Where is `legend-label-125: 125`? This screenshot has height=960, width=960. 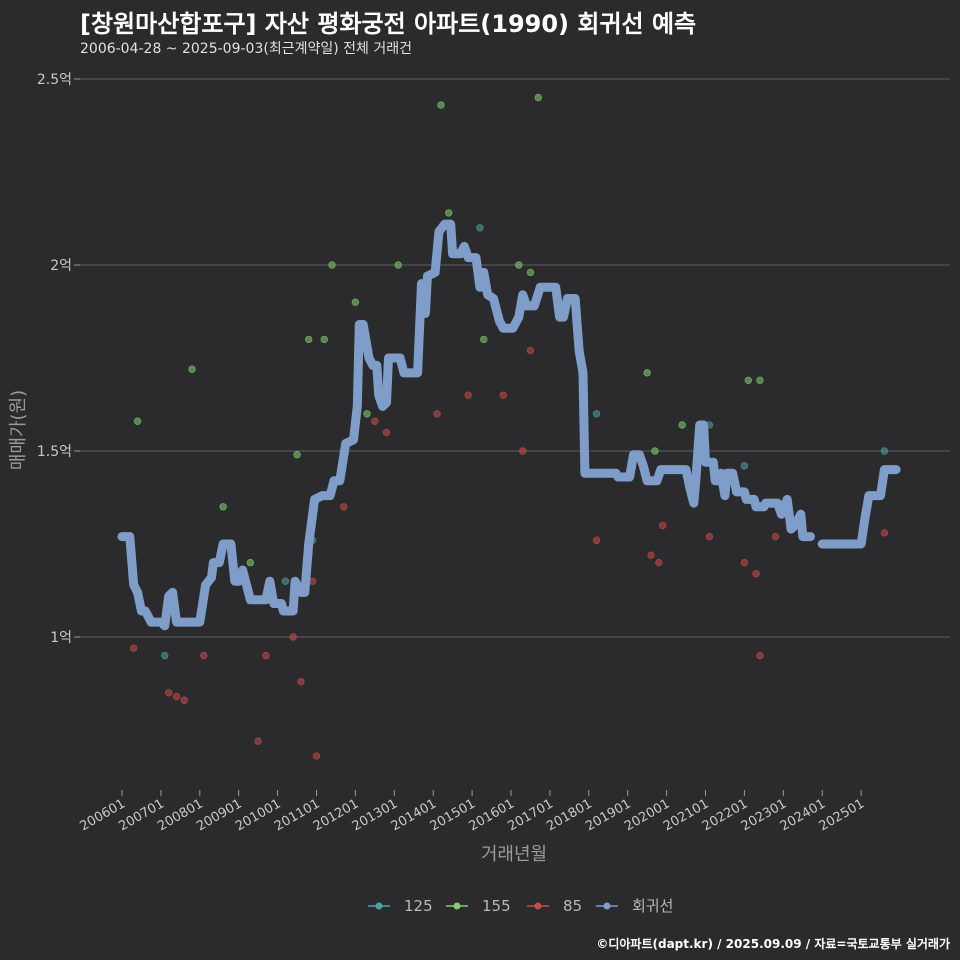 legend-label-125: 125 is located at coordinates (418, 906).